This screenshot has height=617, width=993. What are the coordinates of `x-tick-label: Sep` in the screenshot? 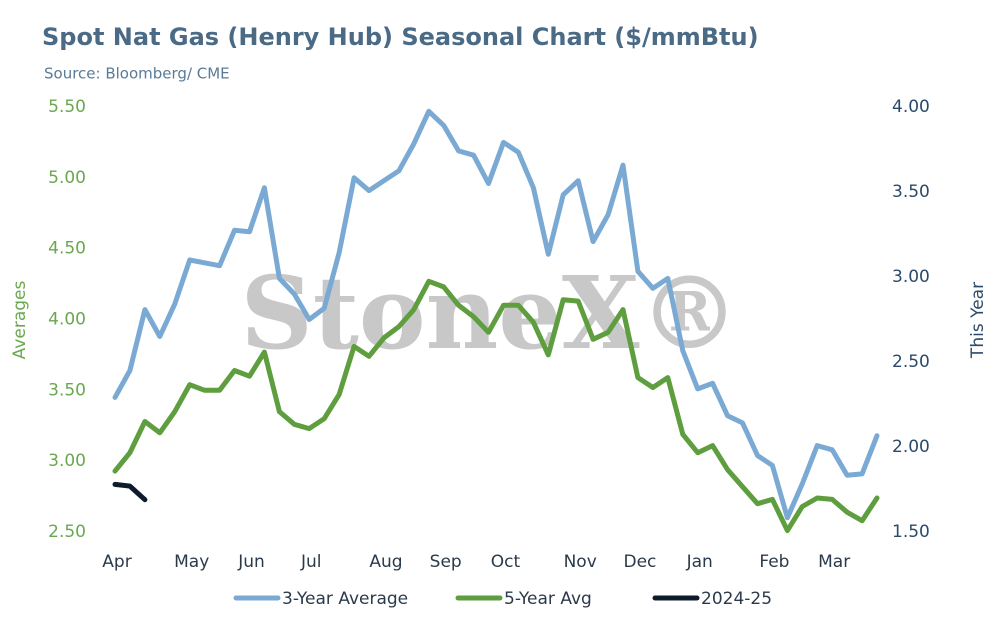 It's located at (446, 562).